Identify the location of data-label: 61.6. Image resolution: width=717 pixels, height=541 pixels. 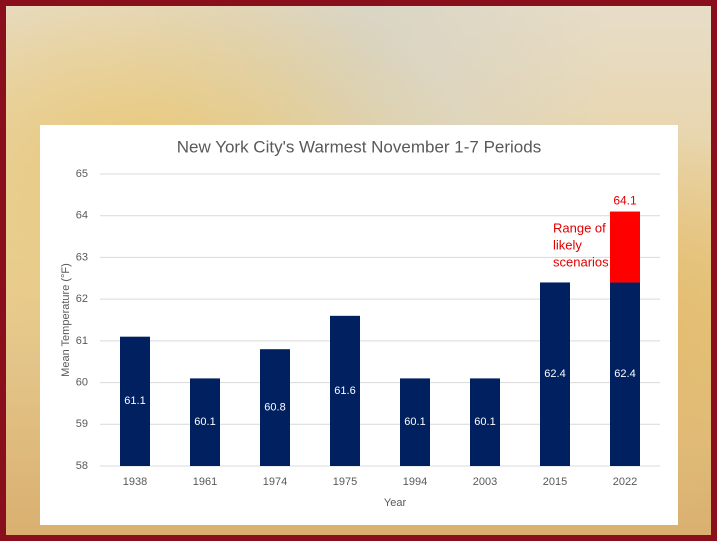
(344, 391).